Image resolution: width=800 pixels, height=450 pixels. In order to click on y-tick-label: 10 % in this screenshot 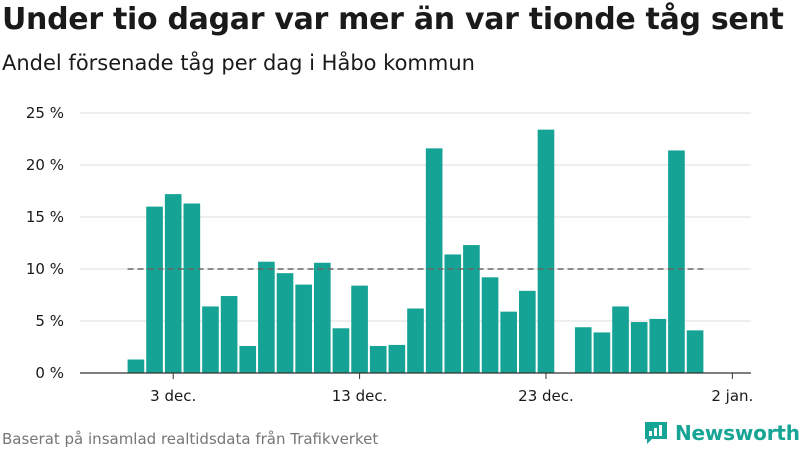, I will do `click(45, 269)`.